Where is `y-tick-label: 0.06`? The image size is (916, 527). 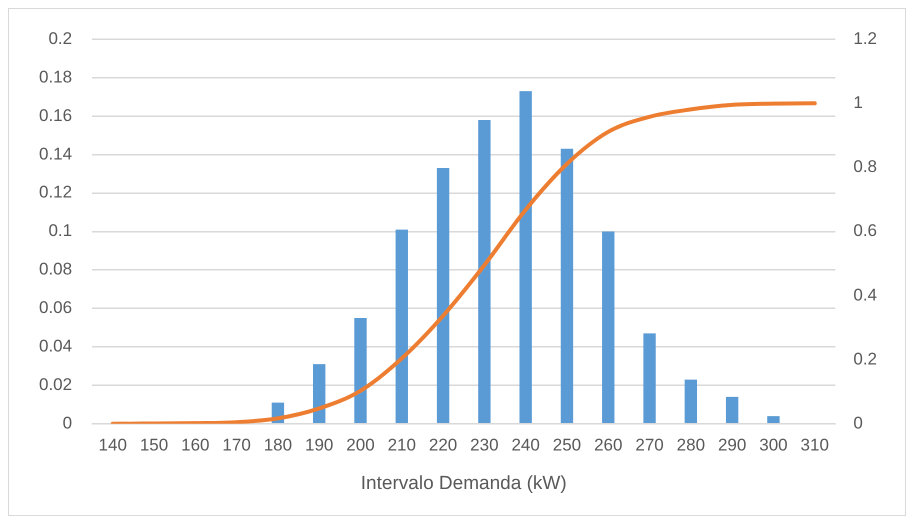
y-tick-label: 0.06 is located at coordinates (55, 308).